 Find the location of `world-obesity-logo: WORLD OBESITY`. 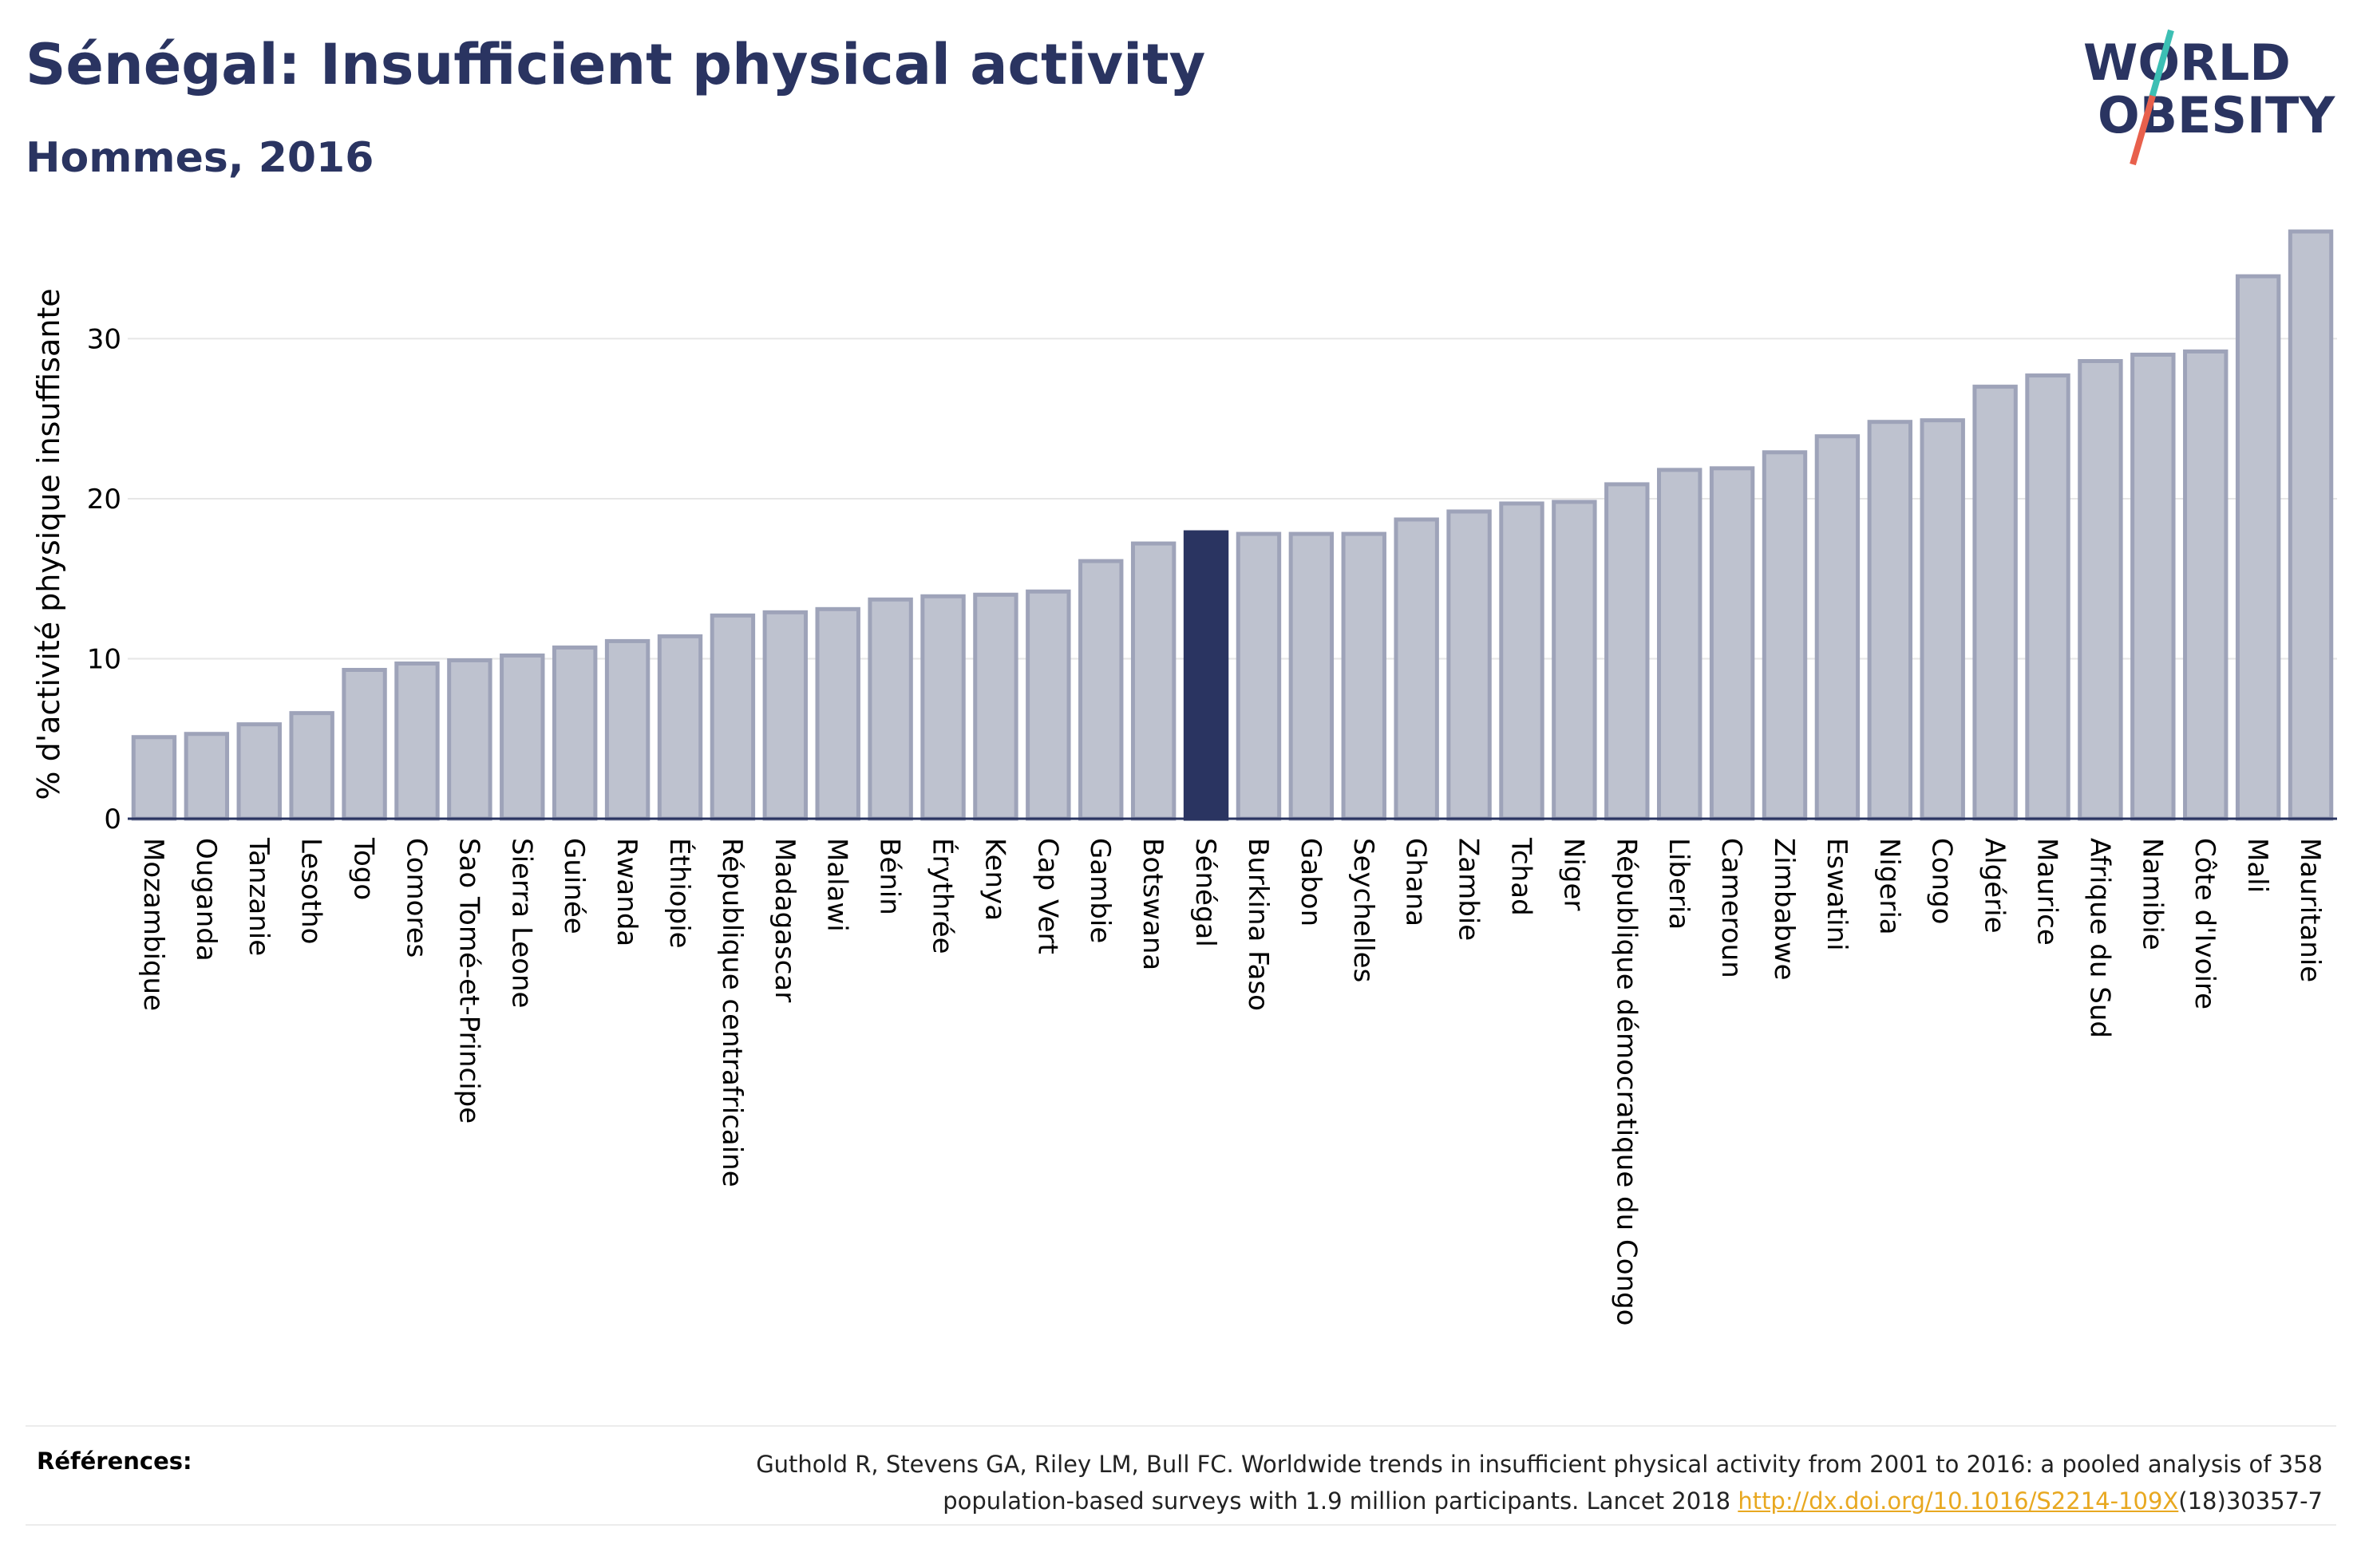

world-obesity-logo: WORLD OBESITY is located at coordinates (2209, 97).